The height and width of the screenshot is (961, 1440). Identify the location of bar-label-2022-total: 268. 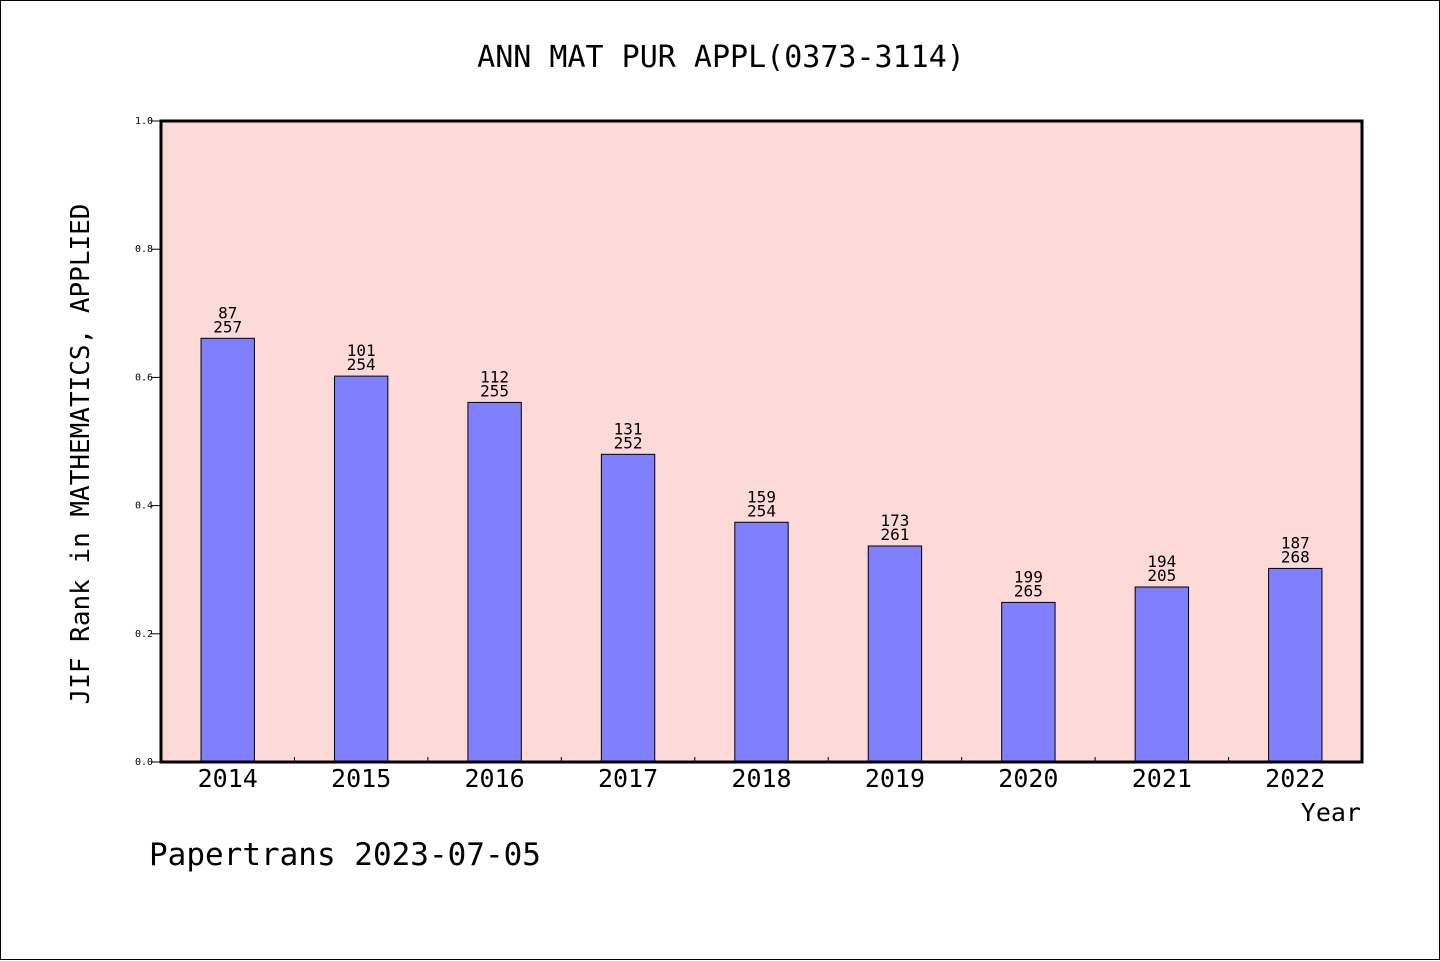
(1295, 556).